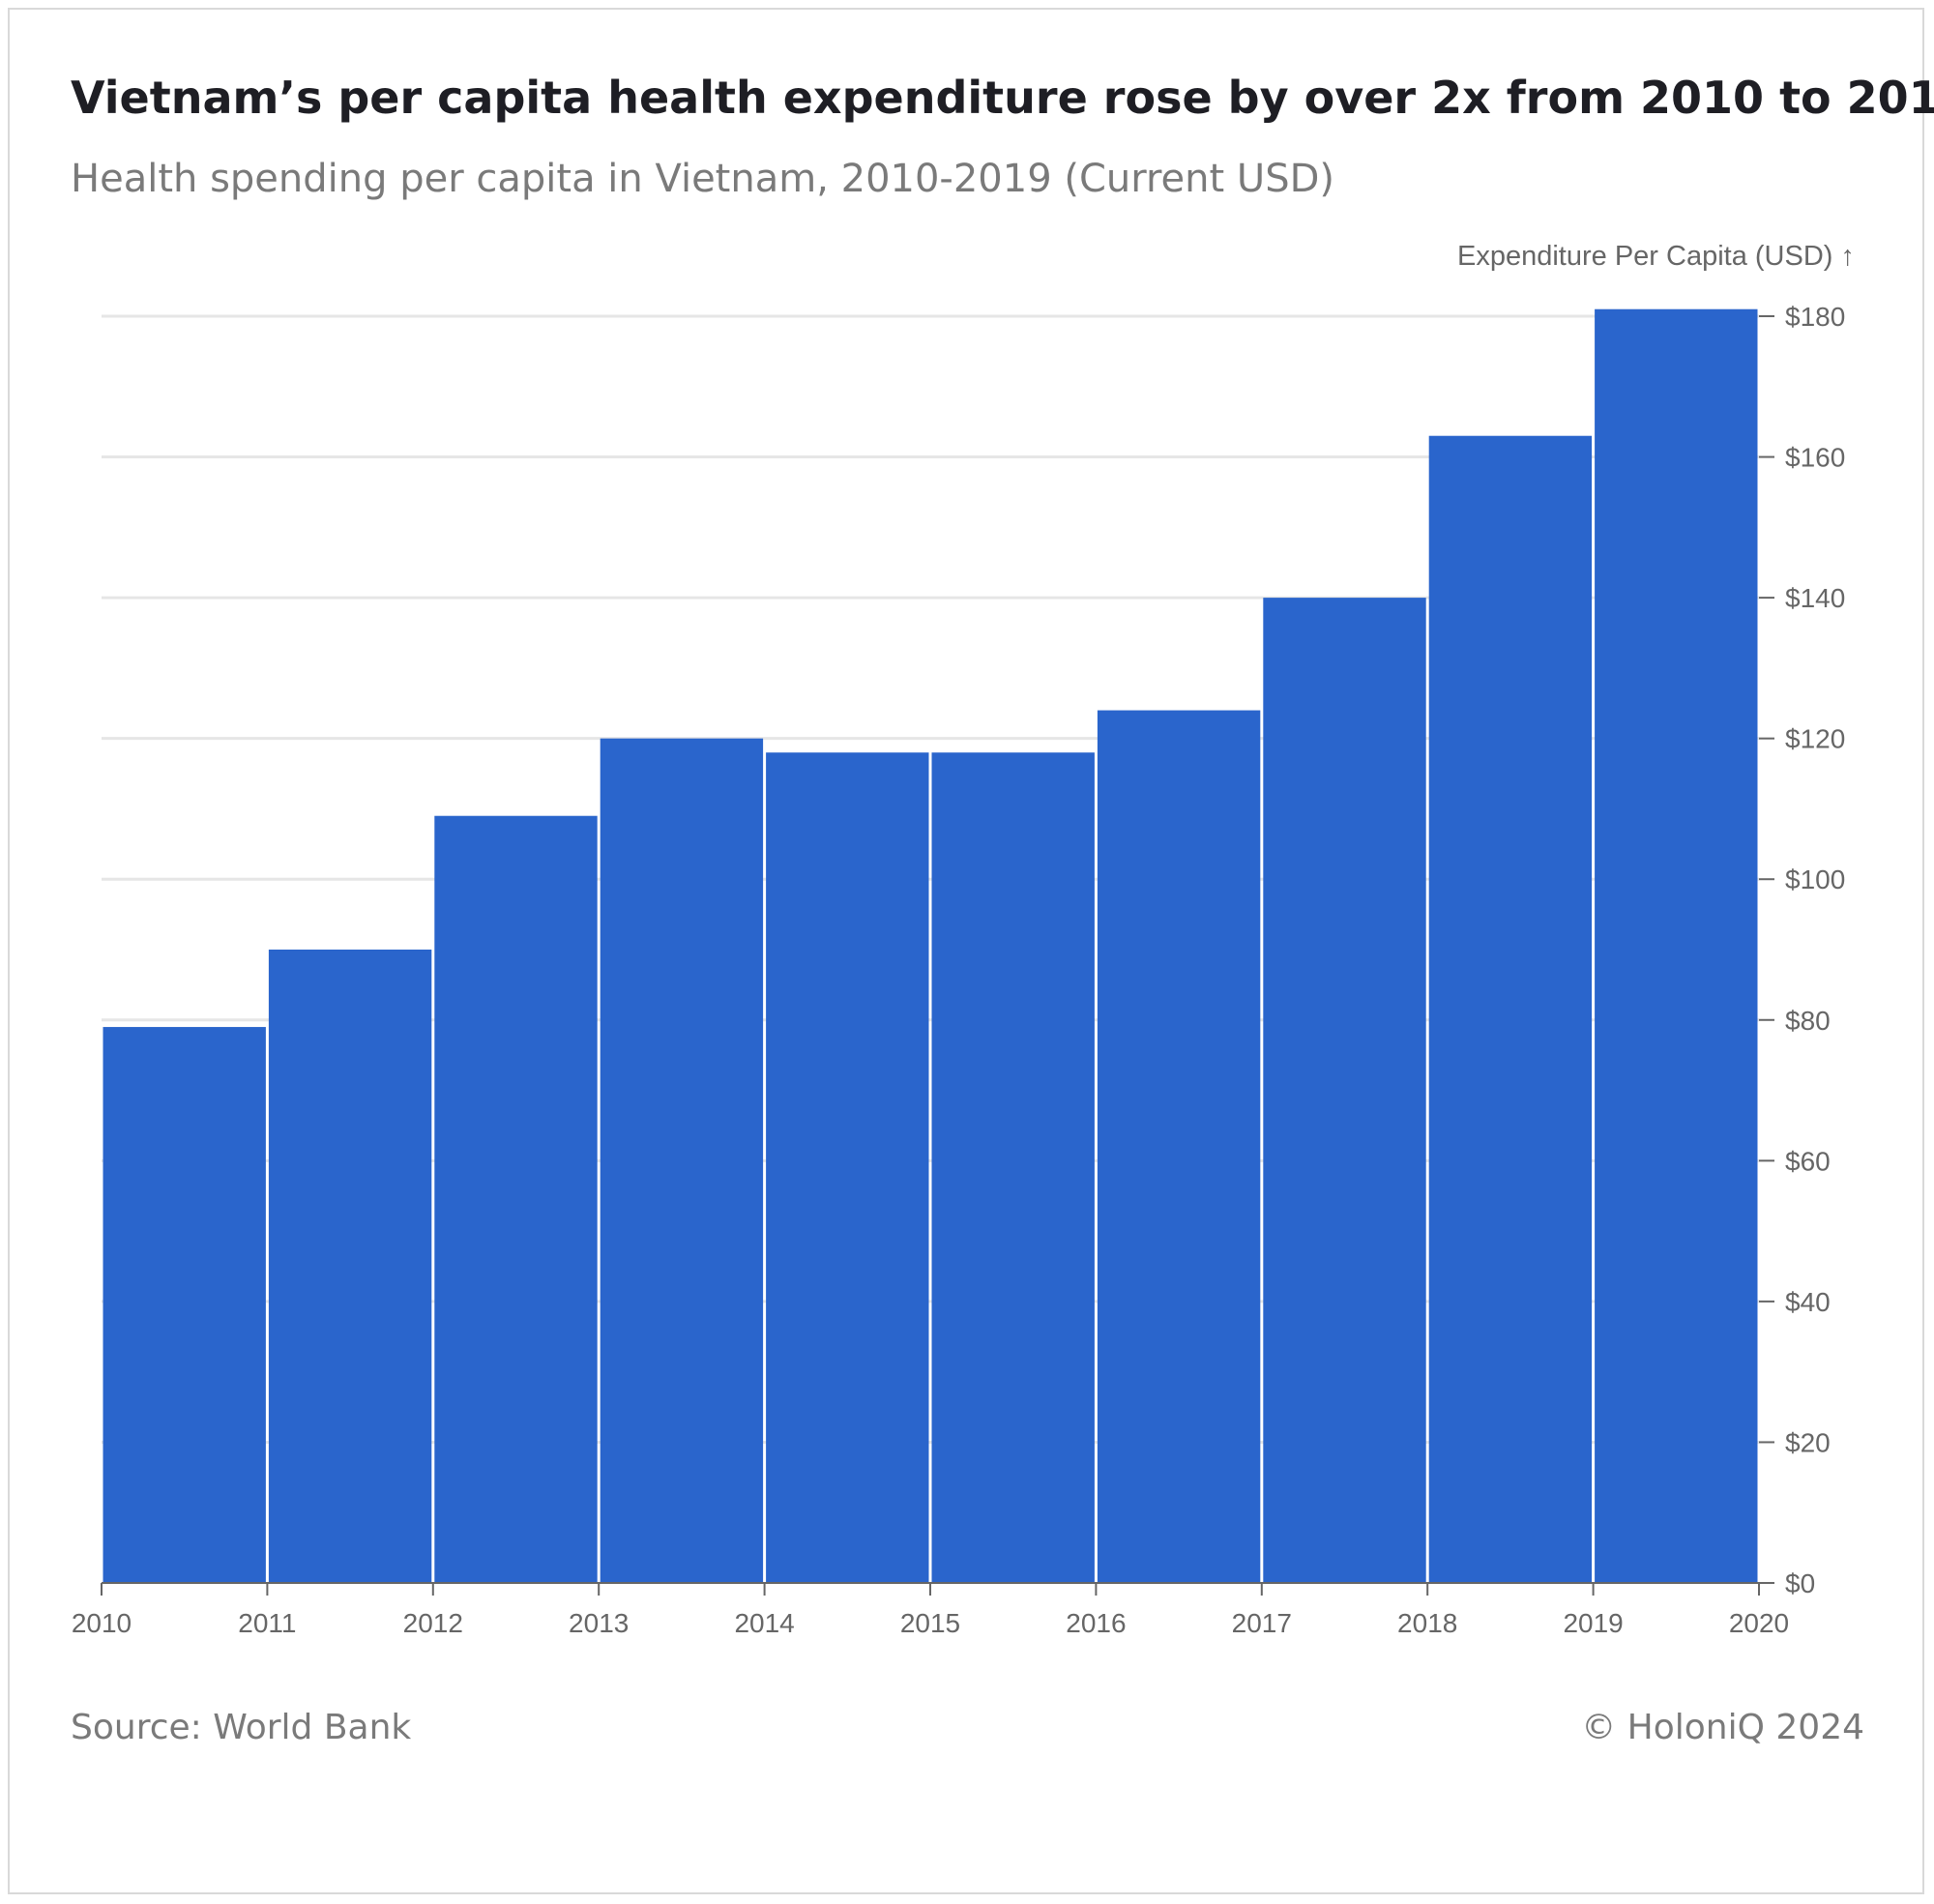 The width and height of the screenshot is (1934, 1904). What do you see at coordinates (1808, 1442) in the screenshot?
I see `y-tick-label: $20` at bounding box center [1808, 1442].